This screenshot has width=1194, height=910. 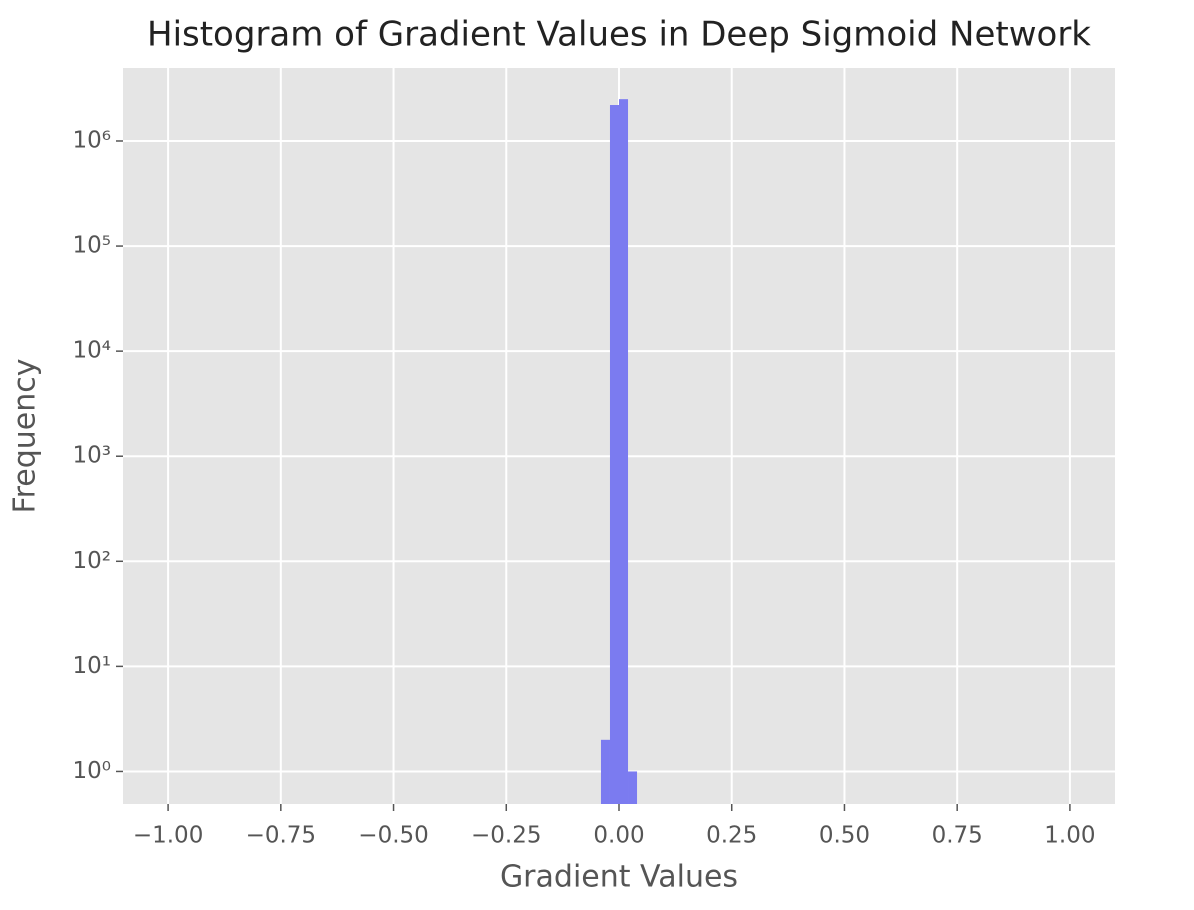 What do you see at coordinates (957, 836) in the screenshot?
I see `x-tick-label: 0.75` at bounding box center [957, 836].